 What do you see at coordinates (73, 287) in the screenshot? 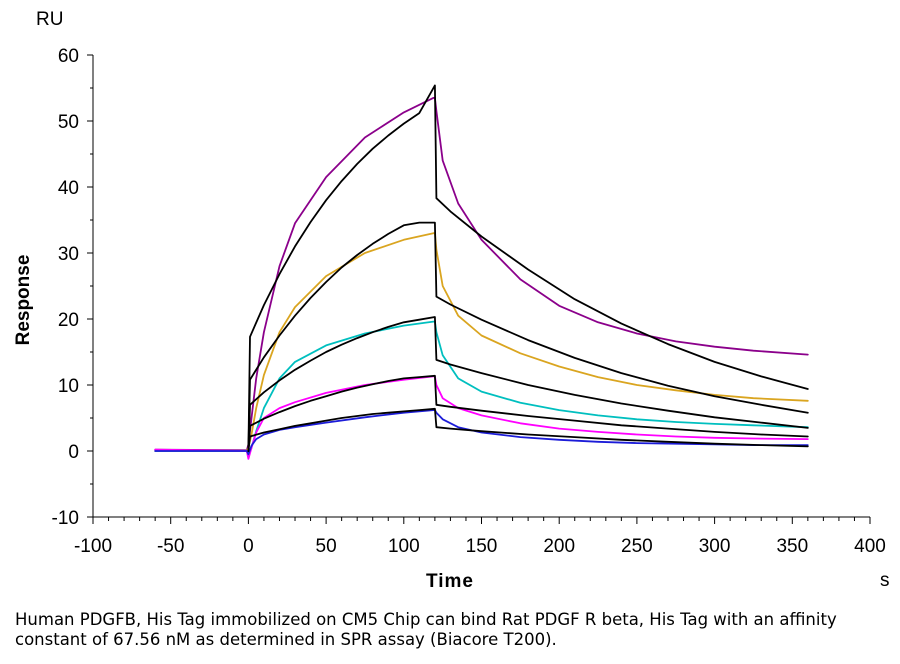
I see `y-axis: -10 0 10 20 30 40 50 60` at bounding box center [73, 287].